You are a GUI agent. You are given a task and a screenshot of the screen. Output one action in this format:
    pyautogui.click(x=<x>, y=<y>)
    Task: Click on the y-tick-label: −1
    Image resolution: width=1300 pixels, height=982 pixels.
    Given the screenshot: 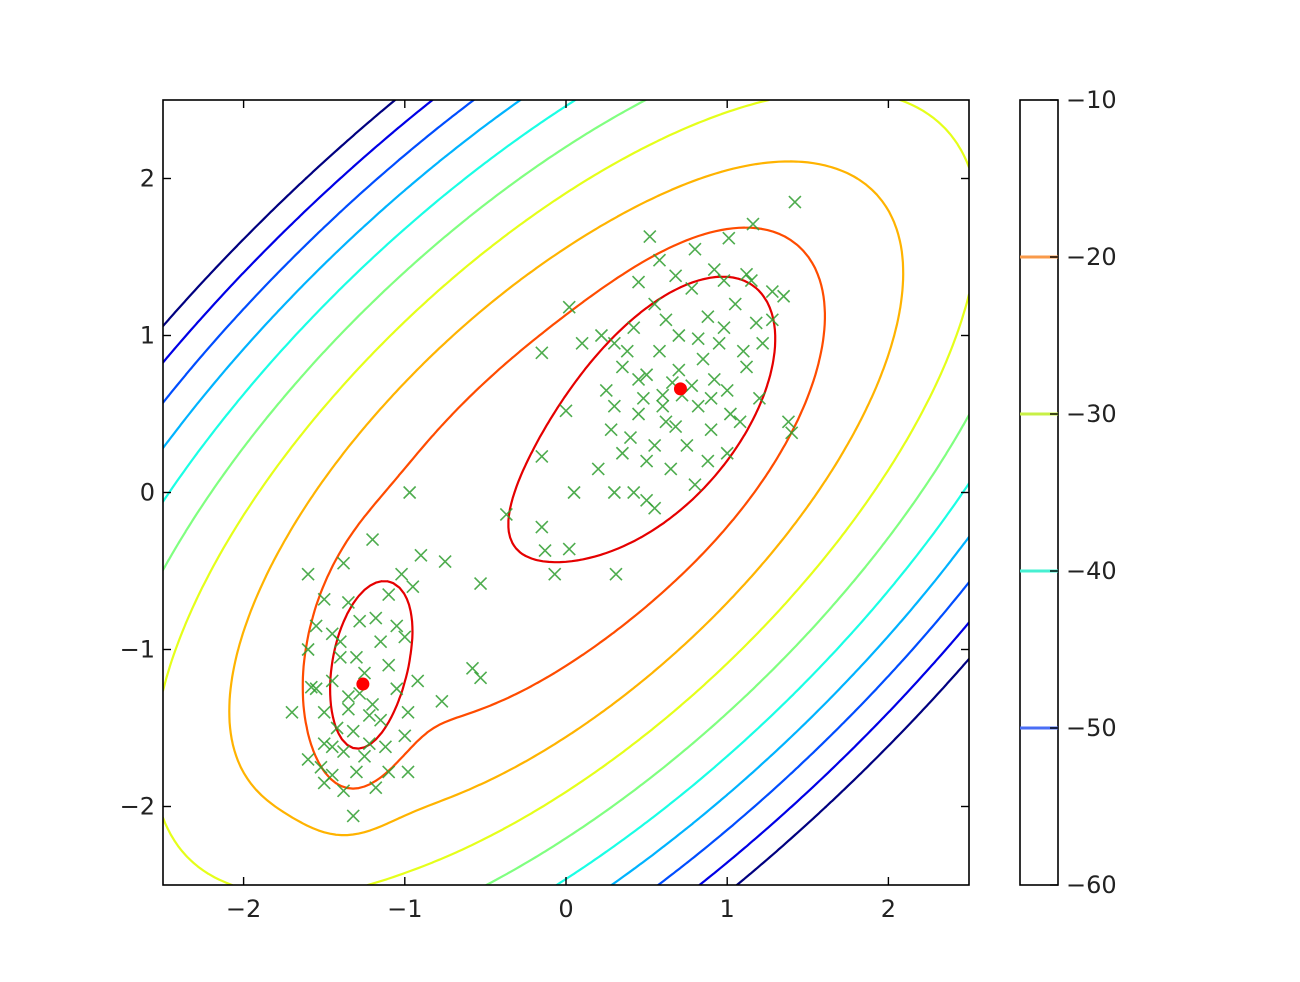 What is the action you would take?
    pyautogui.click(x=137, y=650)
    